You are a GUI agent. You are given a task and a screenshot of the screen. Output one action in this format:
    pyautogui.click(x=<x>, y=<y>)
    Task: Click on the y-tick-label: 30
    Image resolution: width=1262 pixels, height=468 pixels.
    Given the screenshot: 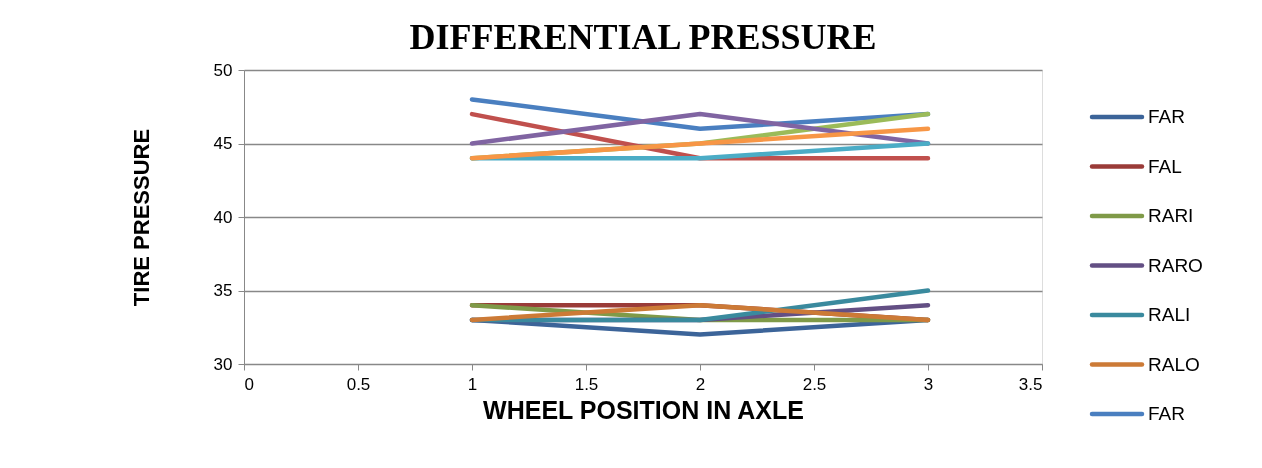 What is the action you would take?
    pyautogui.click(x=223, y=364)
    